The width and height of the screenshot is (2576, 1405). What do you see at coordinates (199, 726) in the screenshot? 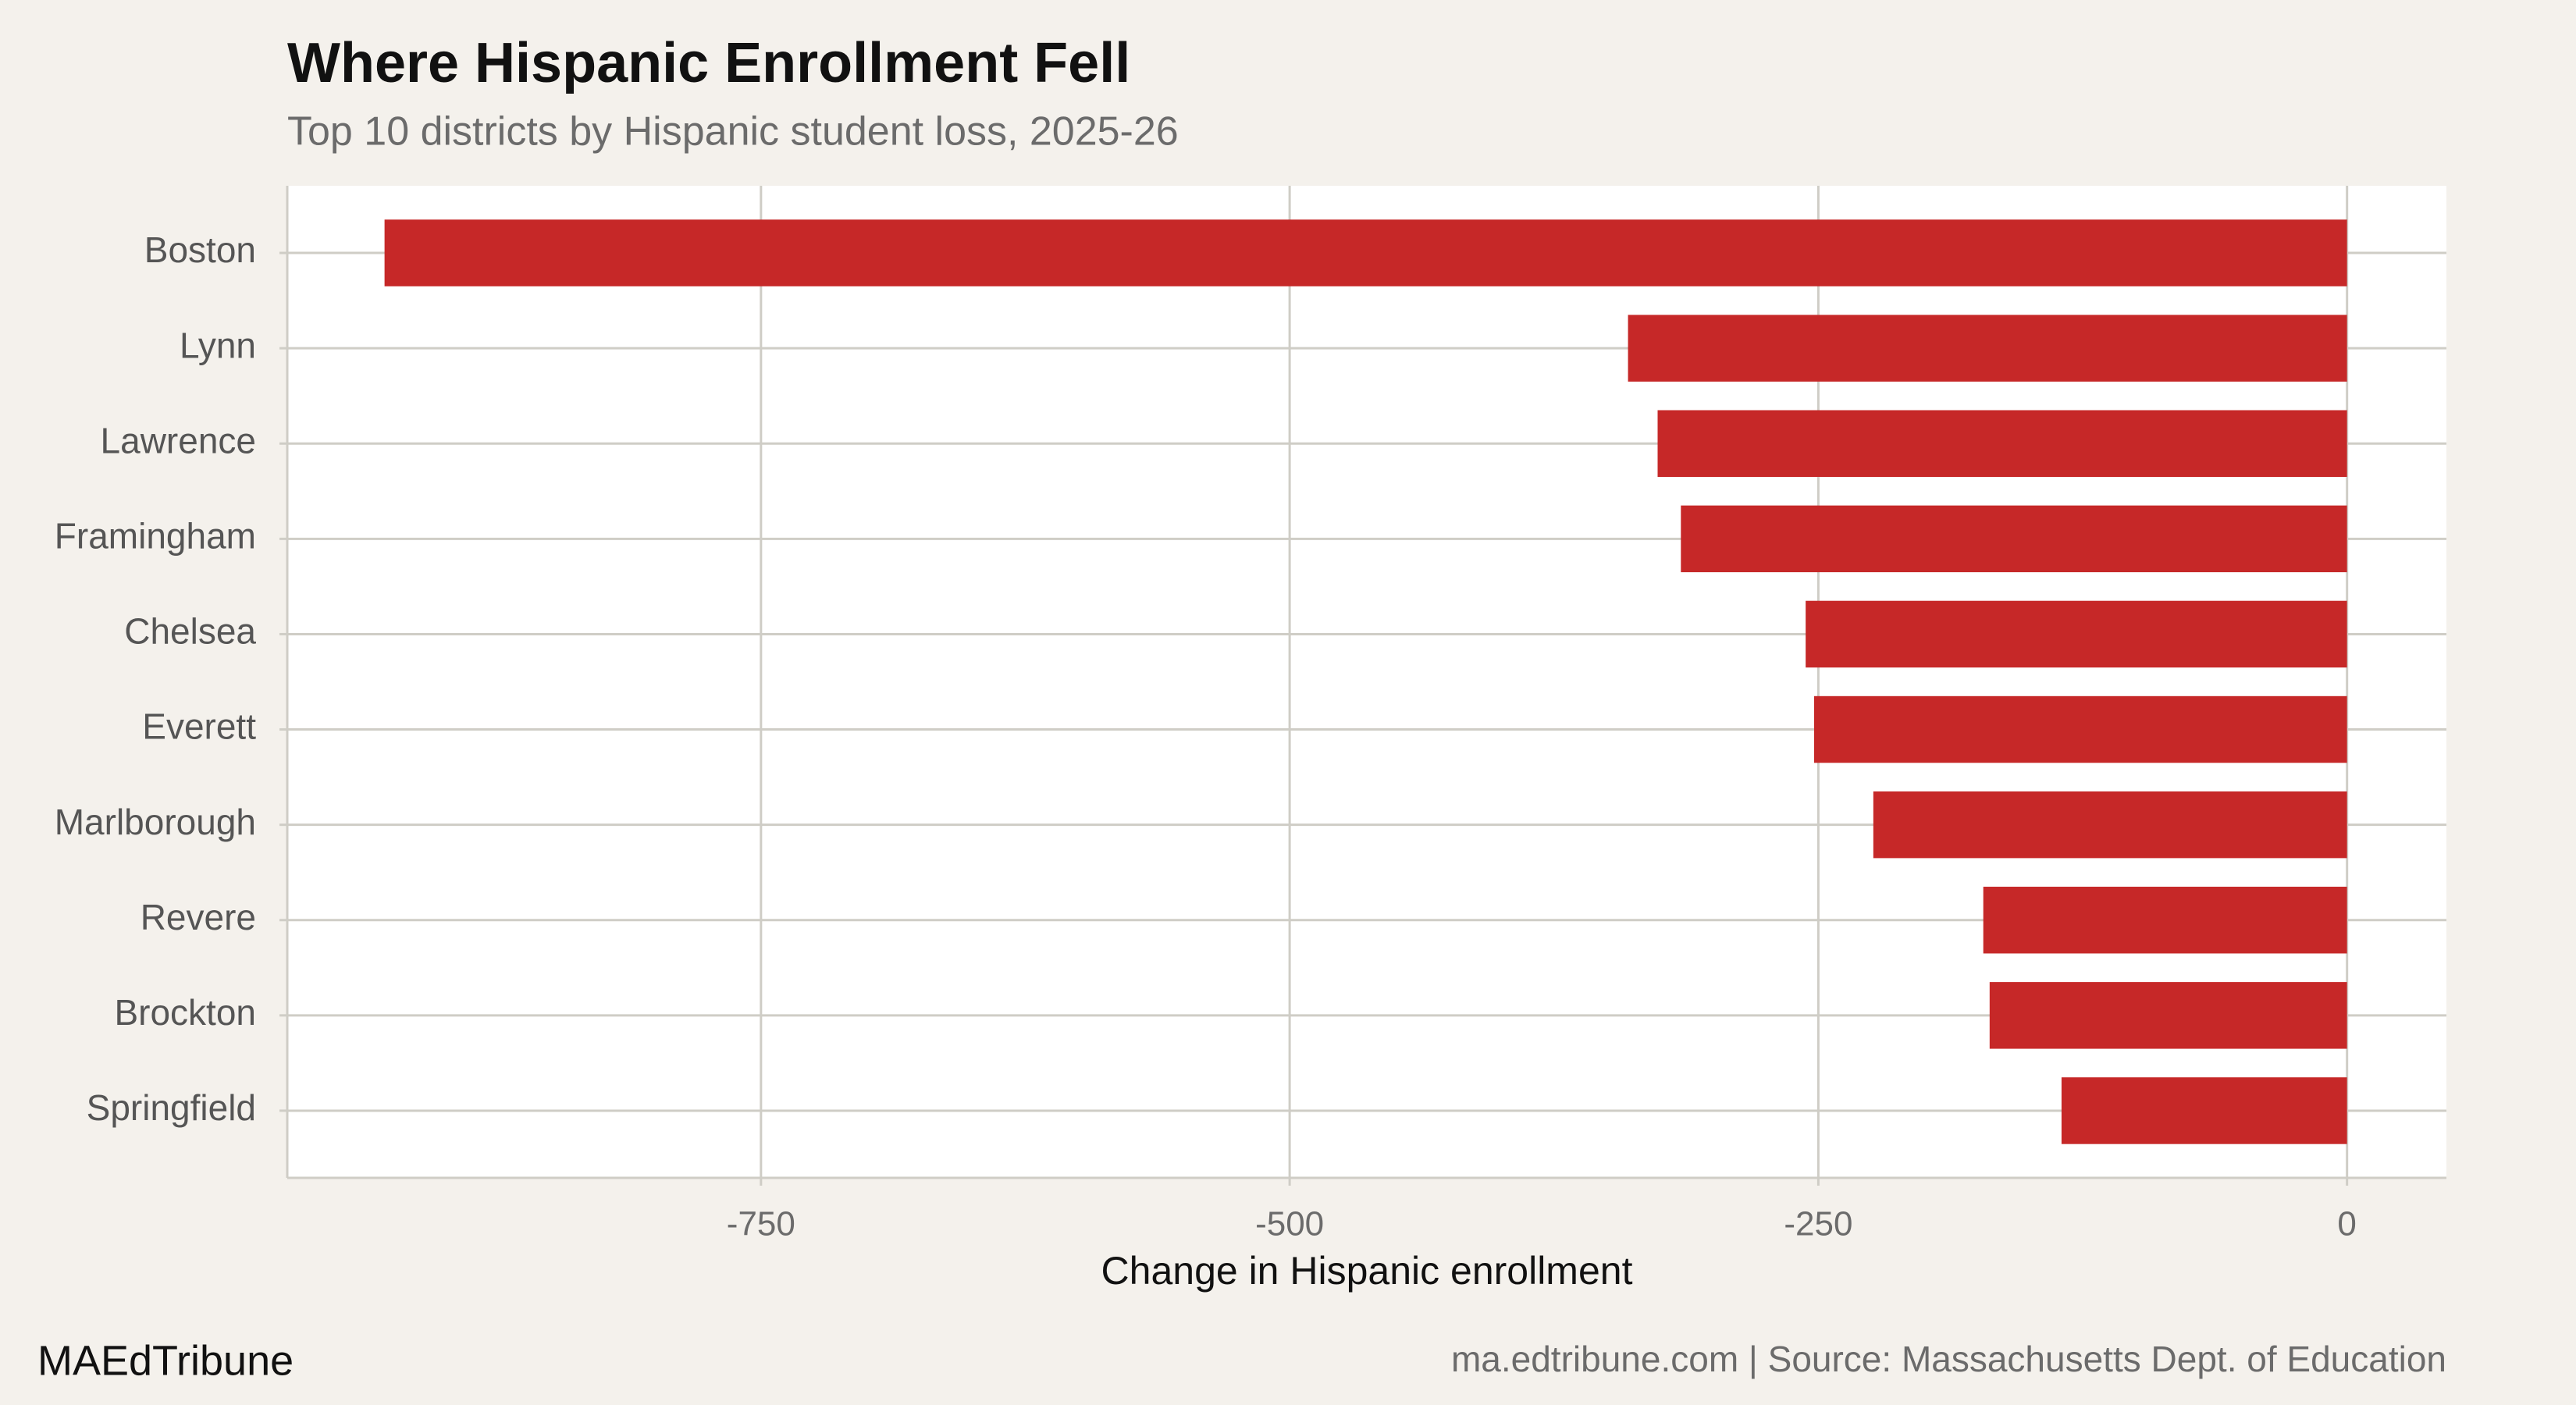
I see `y-tick-label: Everett` at bounding box center [199, 726].